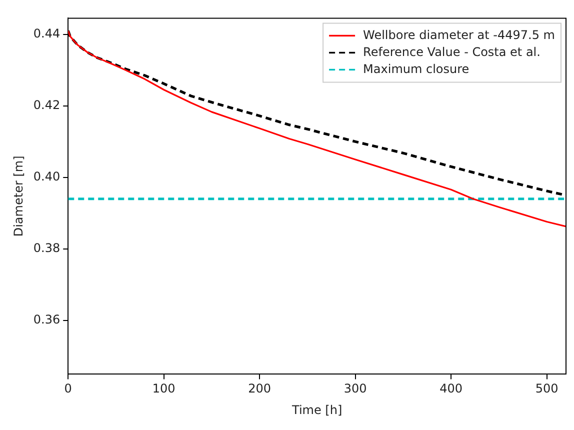 The height and width of the screenshot is (430, 574). Describe the element at coordinates (46, 319) in the screenshot. I see `y-tick-label: 0.36` at that location.